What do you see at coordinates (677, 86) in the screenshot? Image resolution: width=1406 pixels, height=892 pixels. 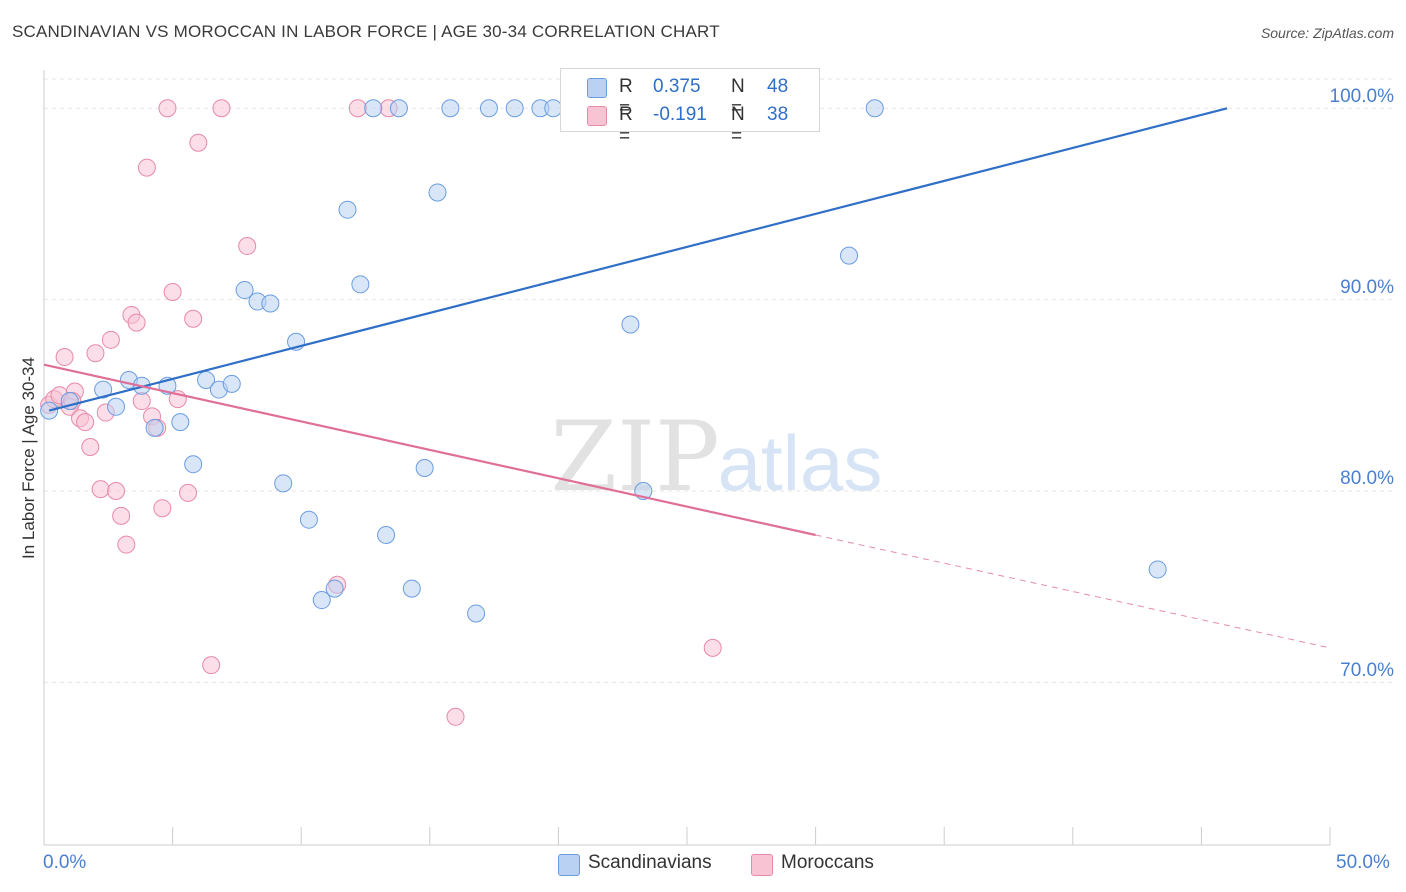 I see `legend-r-value: 0.375` at bounding box center [677, 86].